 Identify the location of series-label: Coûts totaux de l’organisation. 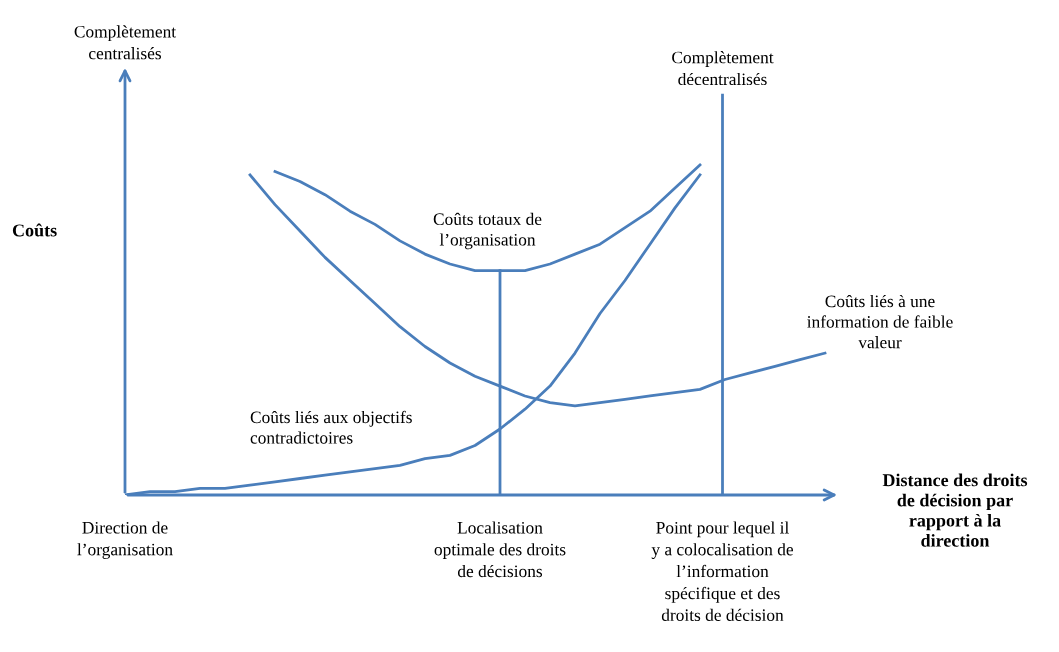
(487, 231).